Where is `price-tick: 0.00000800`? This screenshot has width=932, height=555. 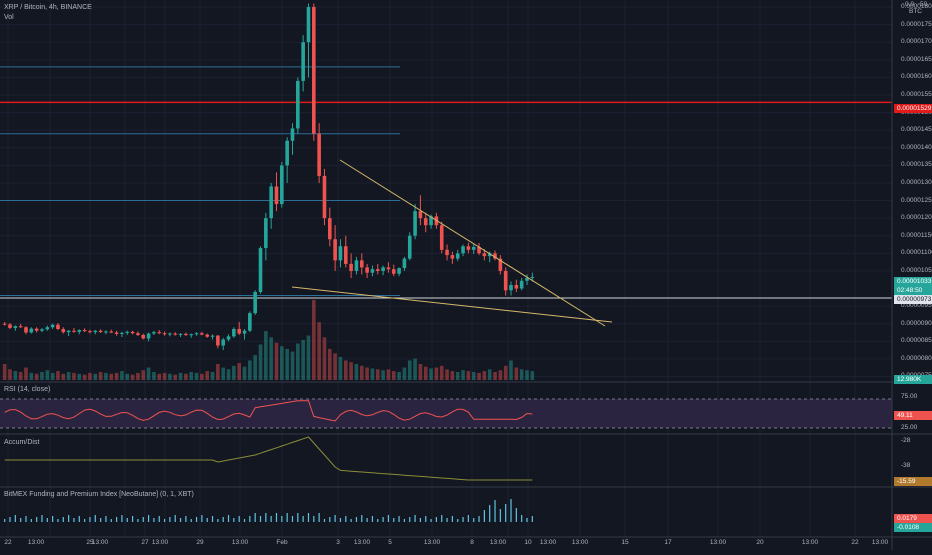
price-tick: 0.00000800 is located at coordinates (916, 358).